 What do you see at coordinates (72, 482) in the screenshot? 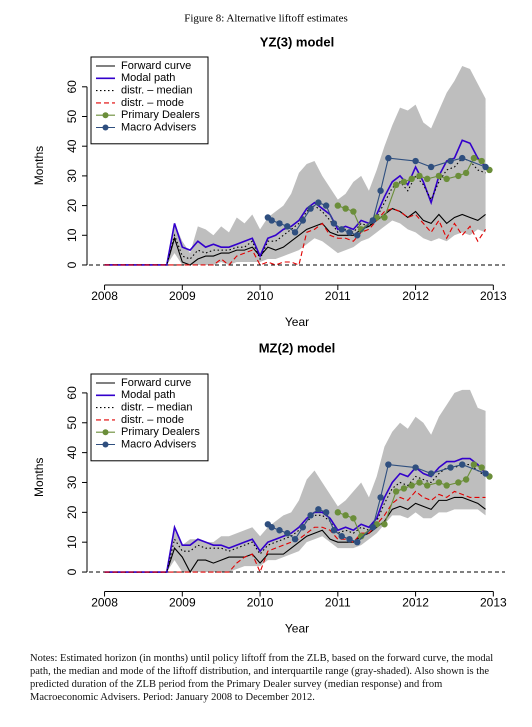
I see `y-tick-label: 30` at bounding box center [72, 482].